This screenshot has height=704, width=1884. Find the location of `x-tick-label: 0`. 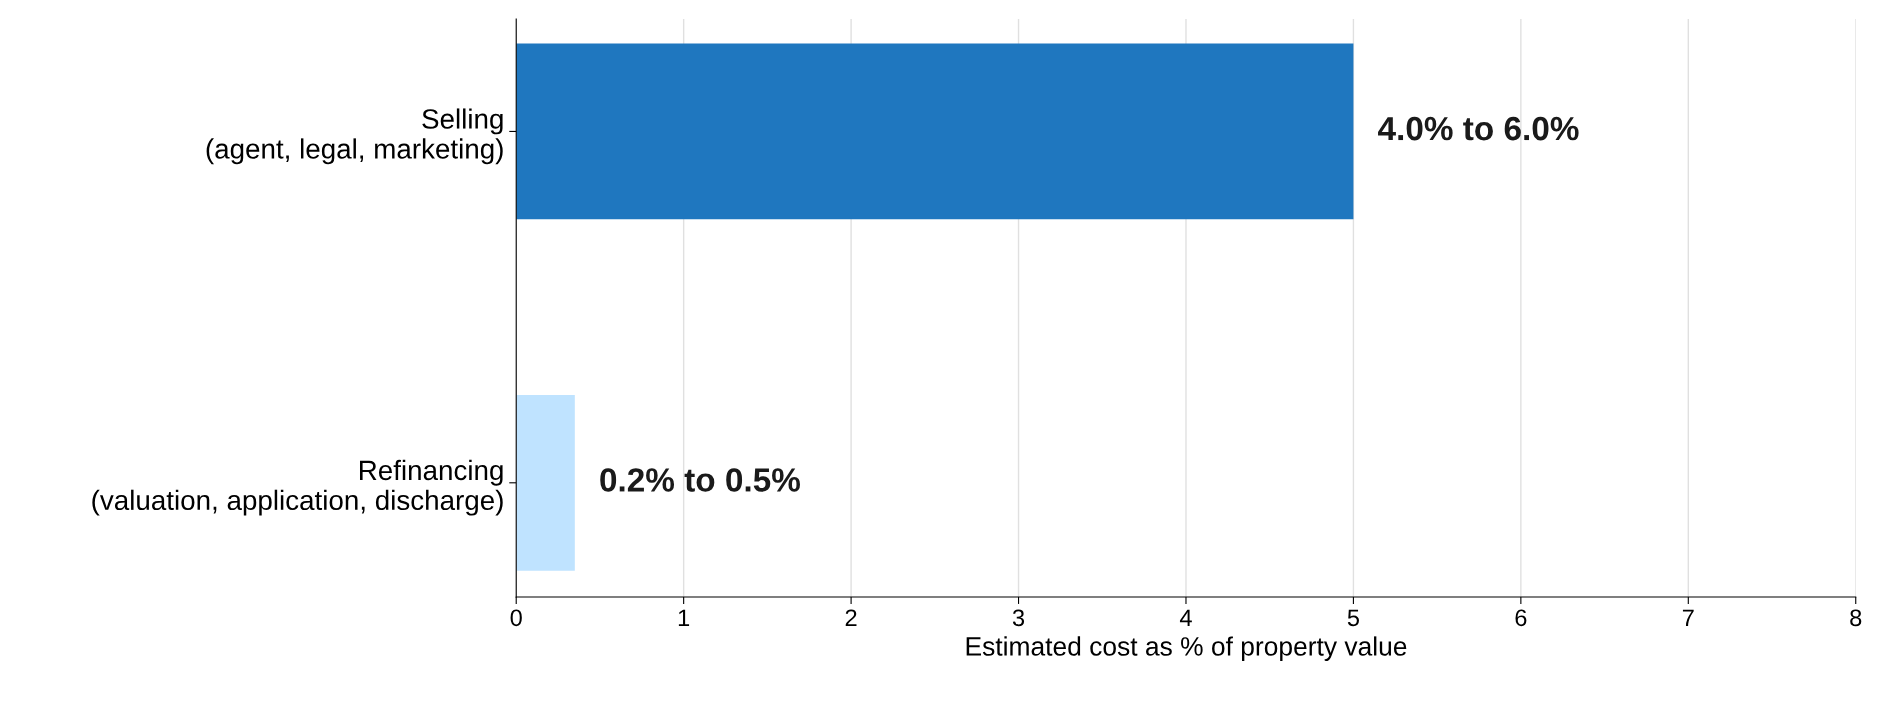

x-tick-label: 0 is located at coordinates (516, 618).